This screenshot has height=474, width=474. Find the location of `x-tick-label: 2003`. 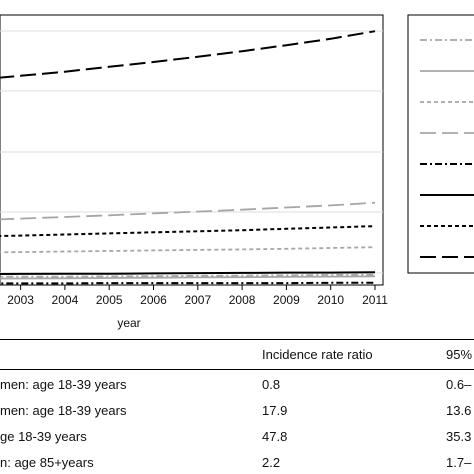

x-tick-label: 2003 is located at coordinates (20, 300).